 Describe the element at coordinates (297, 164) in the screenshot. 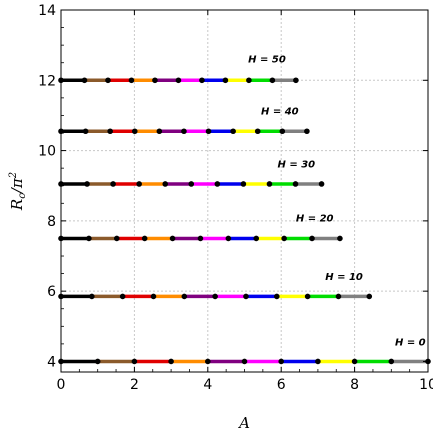

I see `series-annotation: H = 30` at that location.